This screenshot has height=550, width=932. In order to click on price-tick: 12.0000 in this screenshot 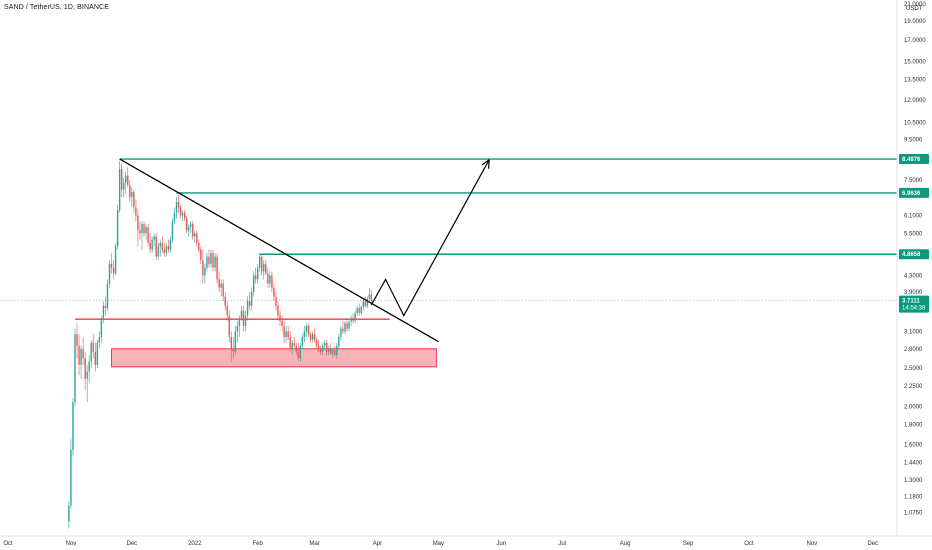, I will do `click(915, 101)`.